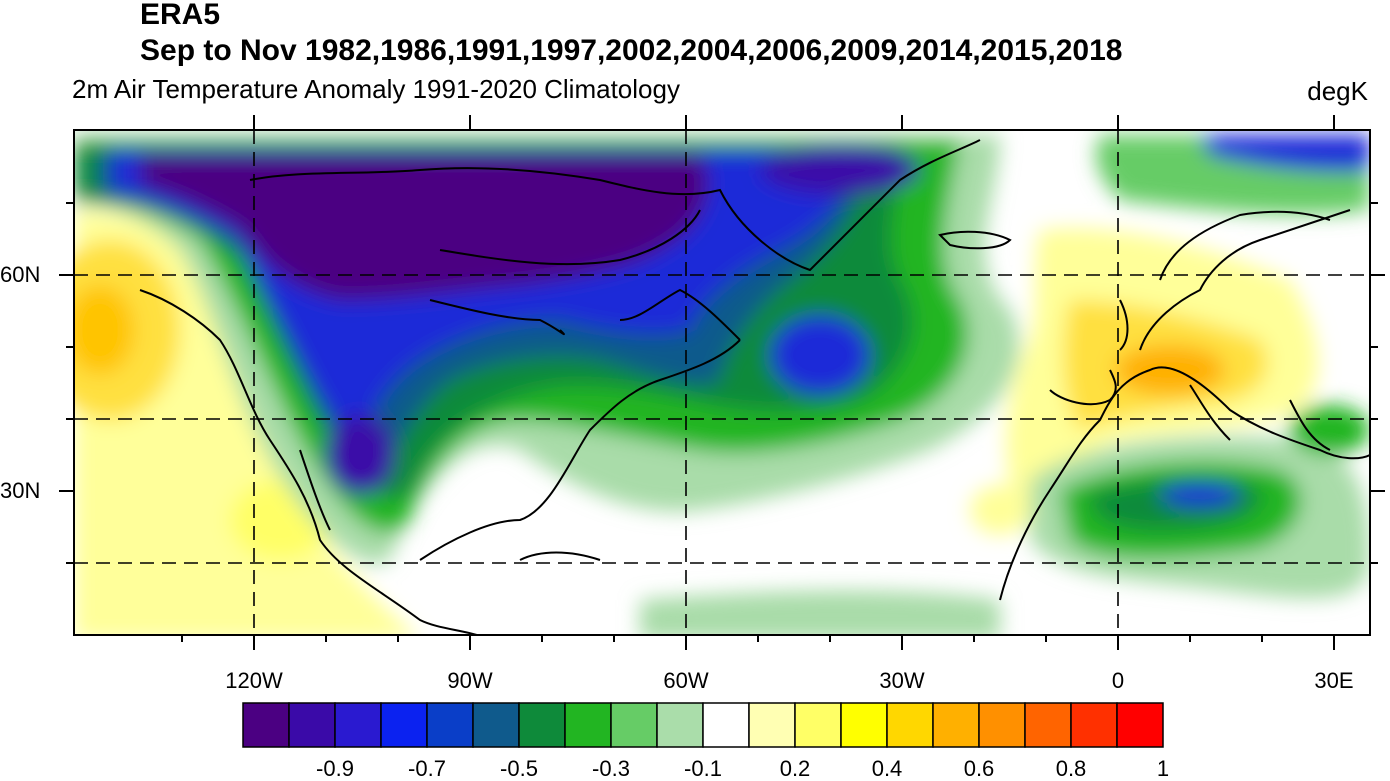 Image resolution: width=1390 pixels, height=781 pixels. What do you see at coordinates (519, 768) in the screenshot?
I see `colorbar-label: -0.5` at bounding box center [519, 768].